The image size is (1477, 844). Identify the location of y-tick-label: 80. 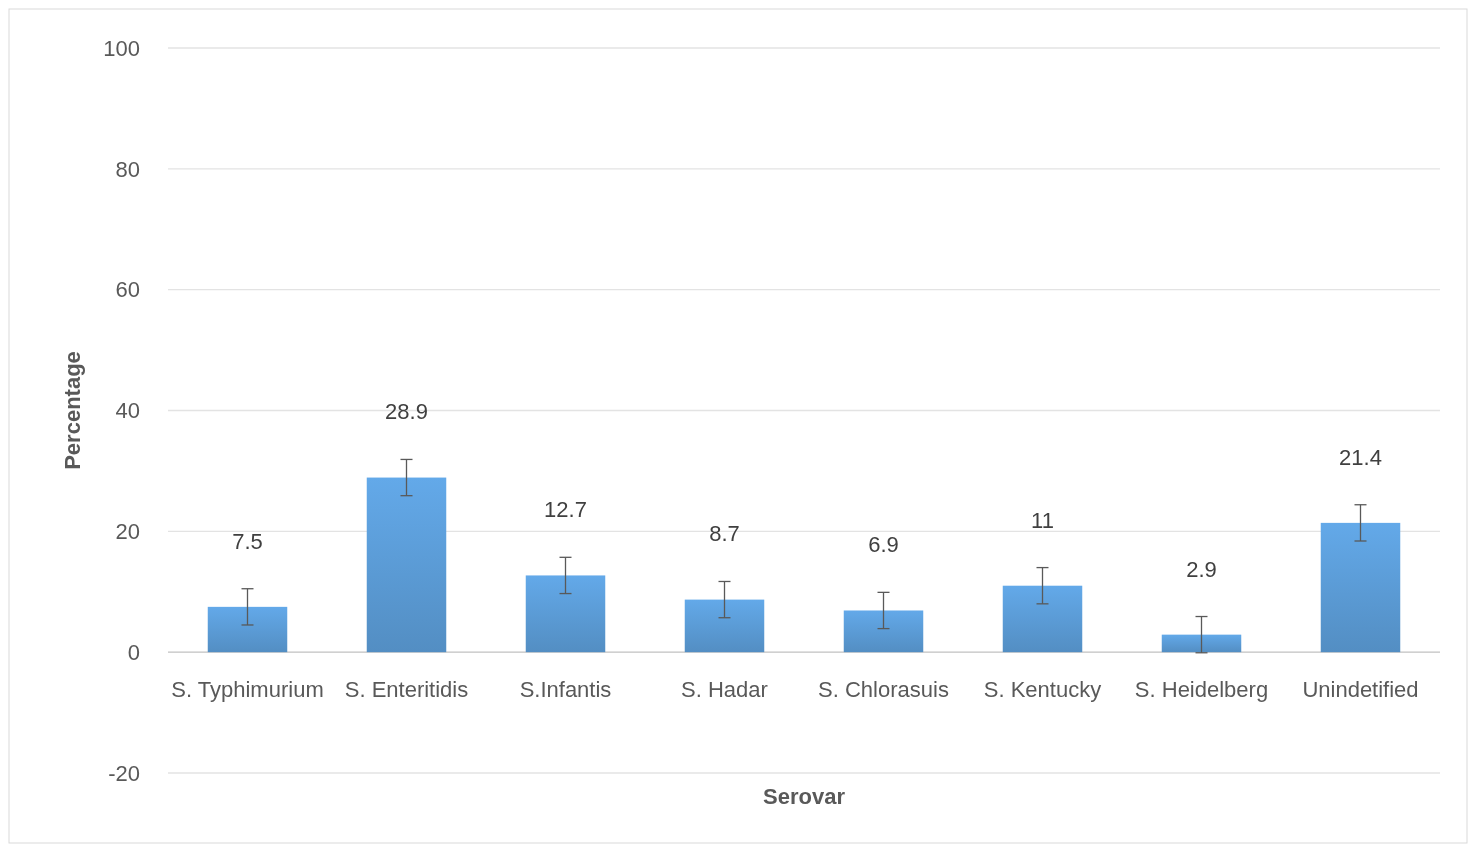
(127, 169).